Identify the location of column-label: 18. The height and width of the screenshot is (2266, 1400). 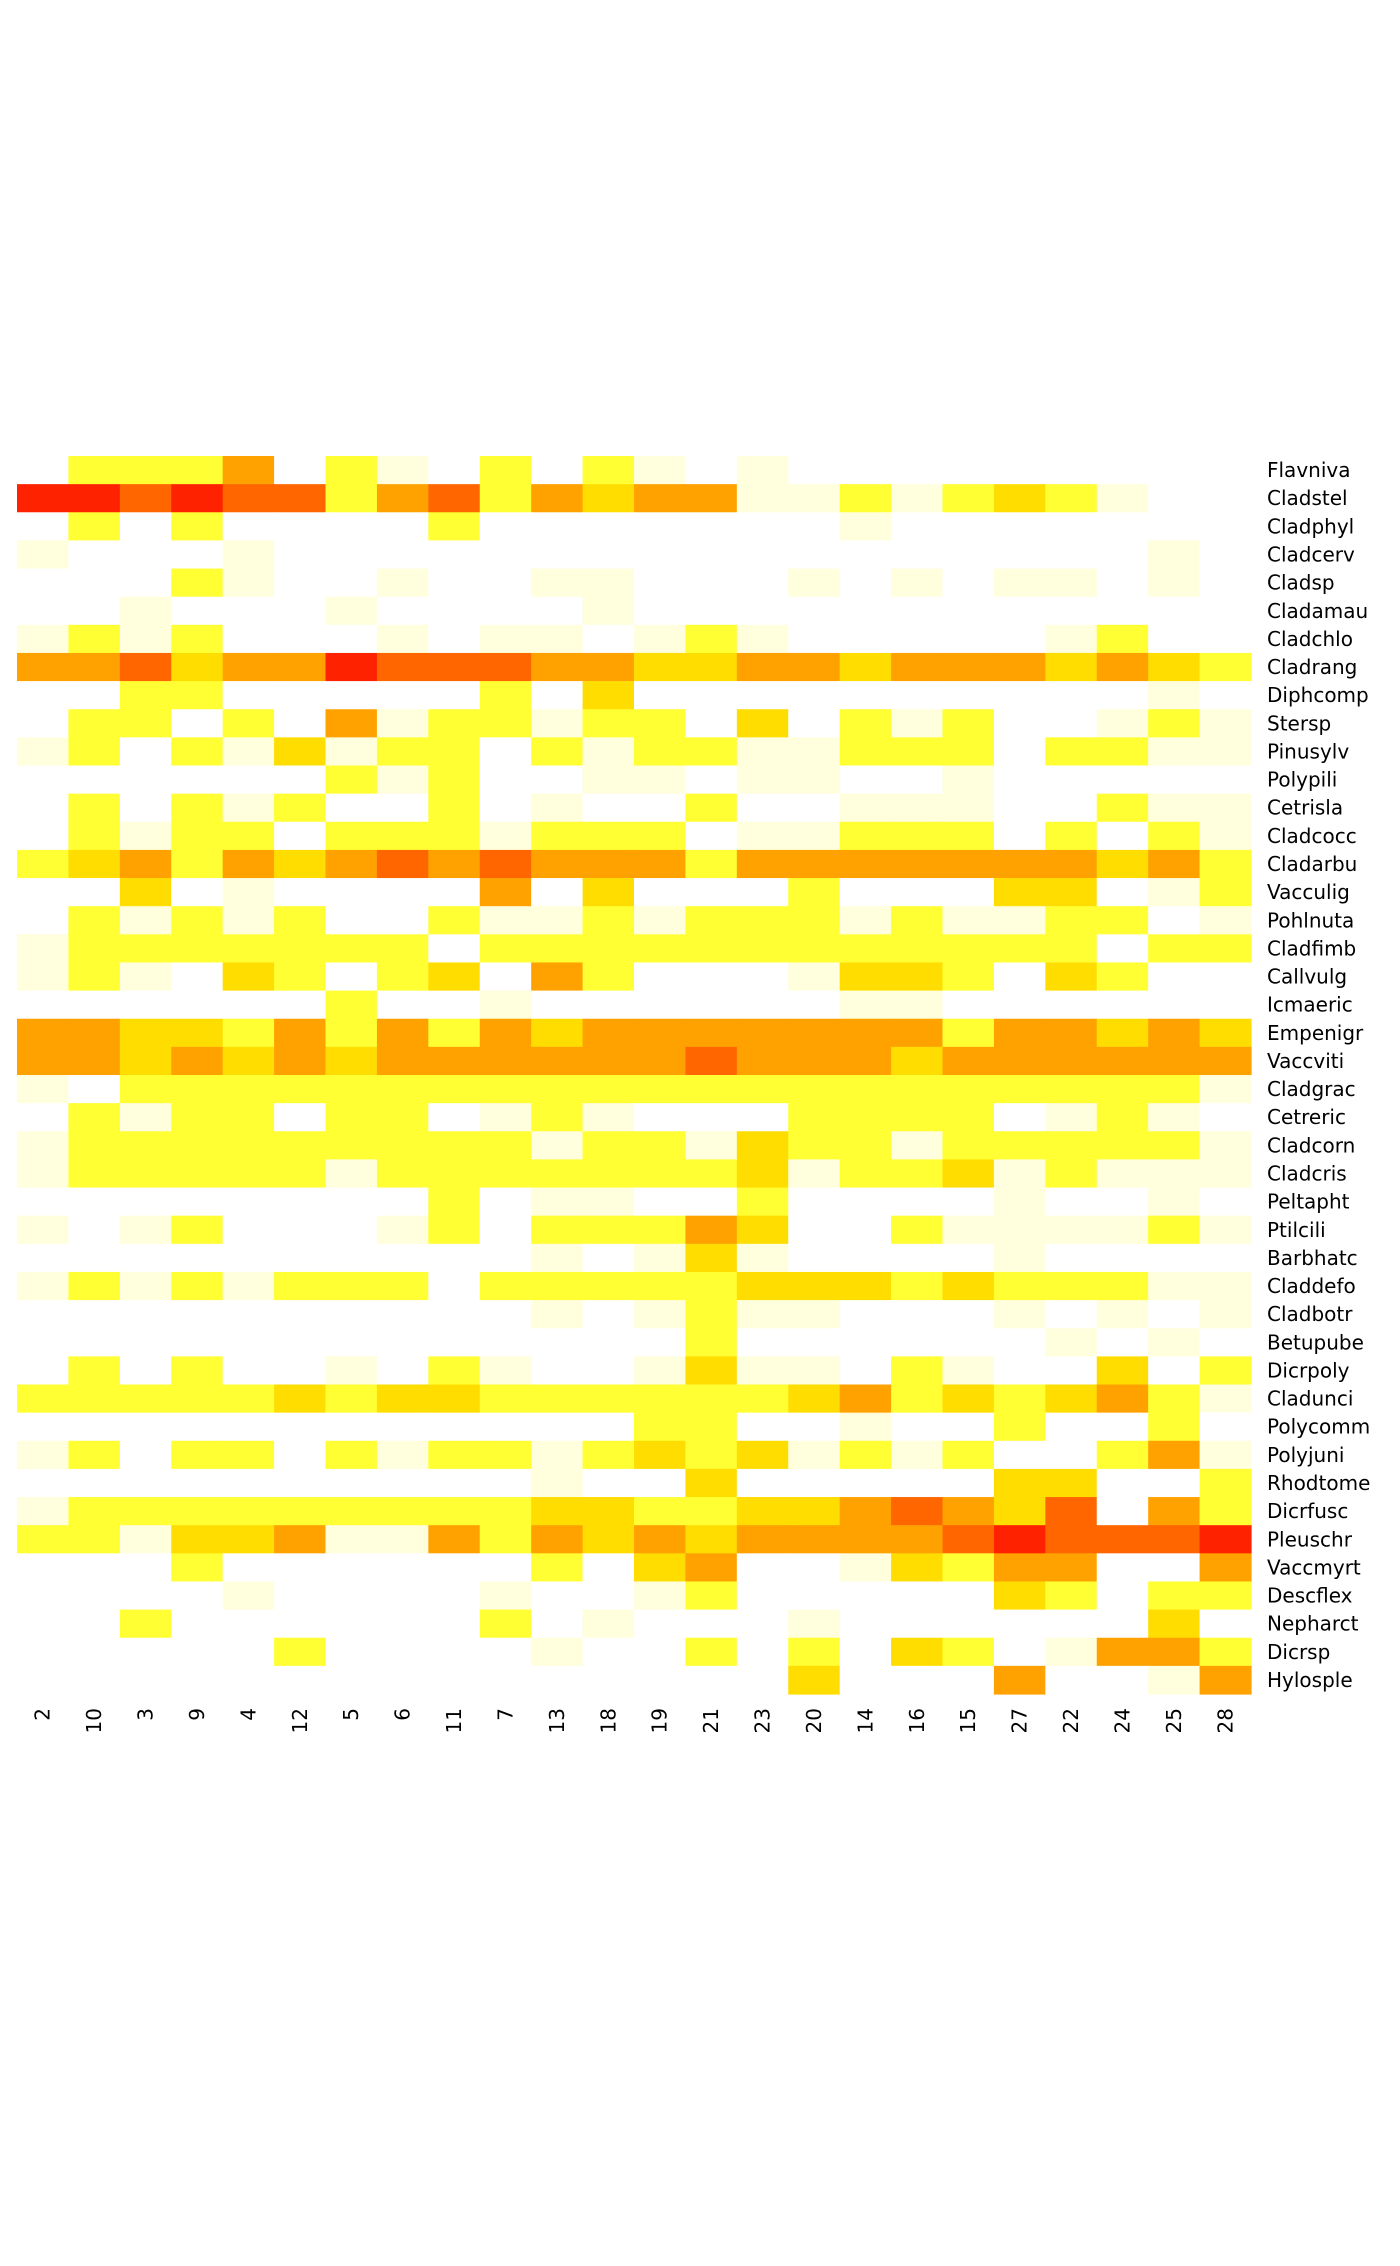
(608, 1720).